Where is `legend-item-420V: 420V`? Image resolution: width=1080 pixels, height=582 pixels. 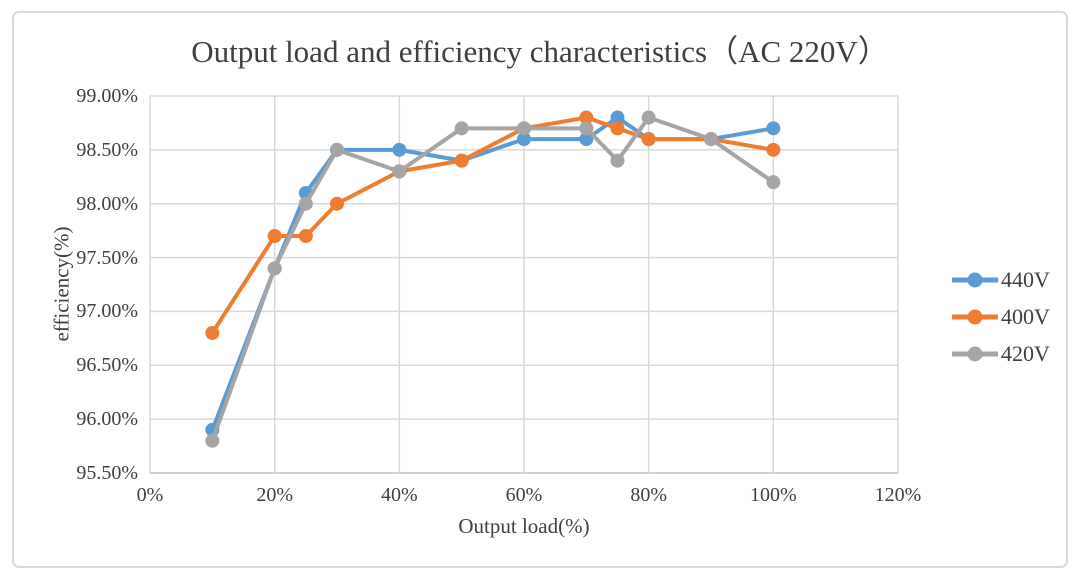 legend-item-420V: 420V is located at coordinates (1000, 354).